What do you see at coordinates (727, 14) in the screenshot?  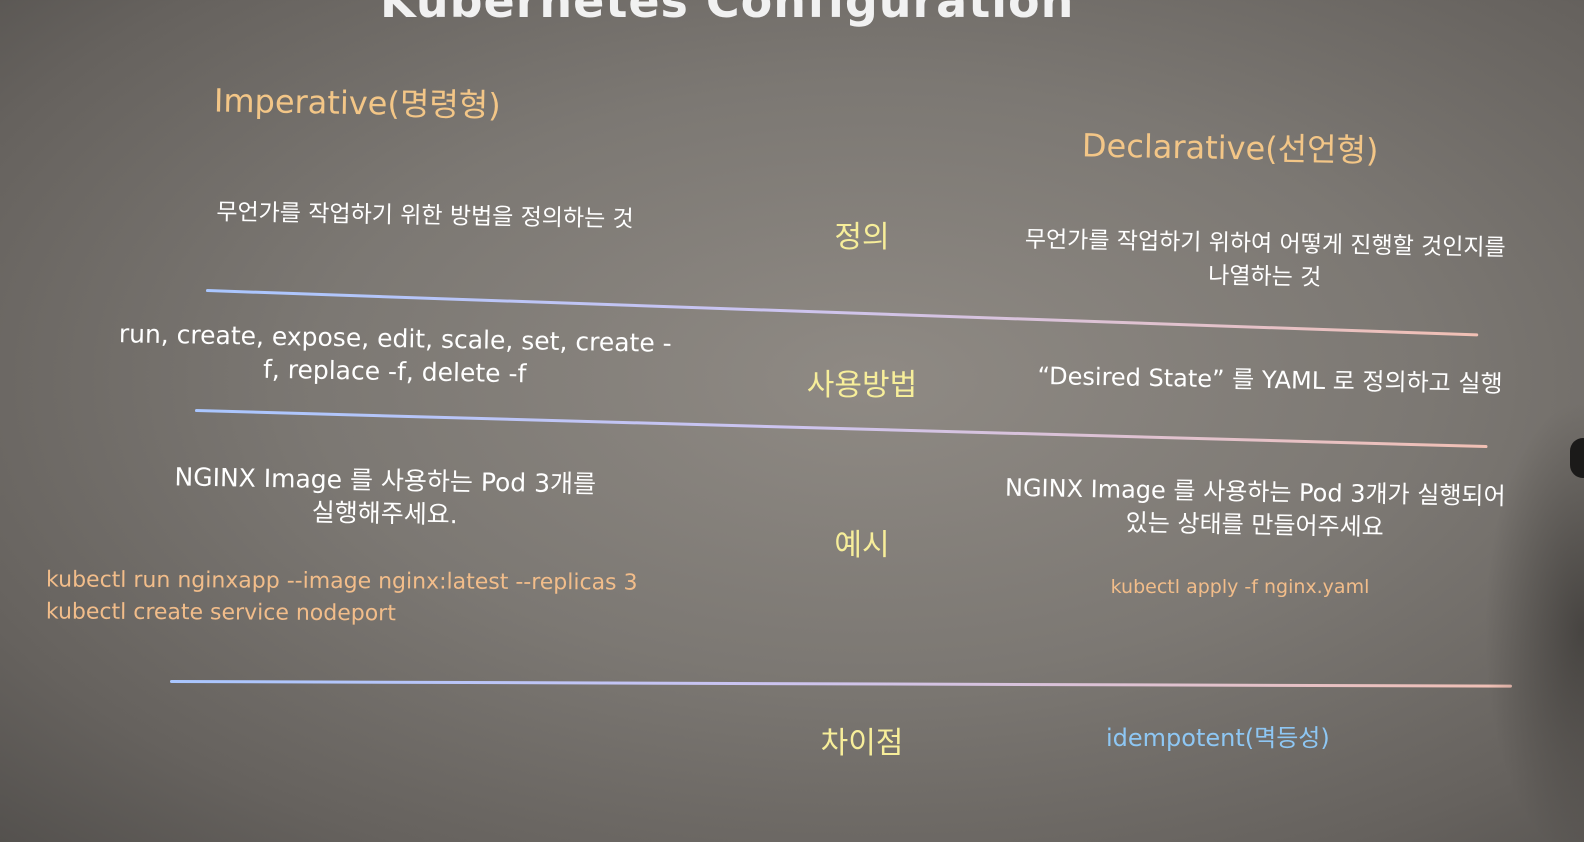 I see `slide-title: Kubernetes Configuration` at bounding box center [727, 14].